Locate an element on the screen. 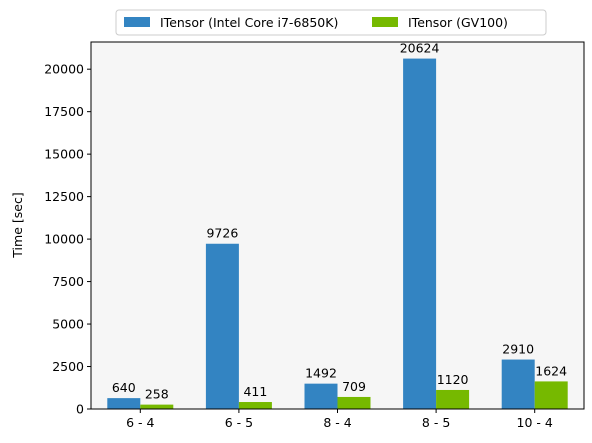 The image size is (592, 443). legend-label-cpu: ITensor (Intel Core i7-6850K) is located at coordinates (249, 22).